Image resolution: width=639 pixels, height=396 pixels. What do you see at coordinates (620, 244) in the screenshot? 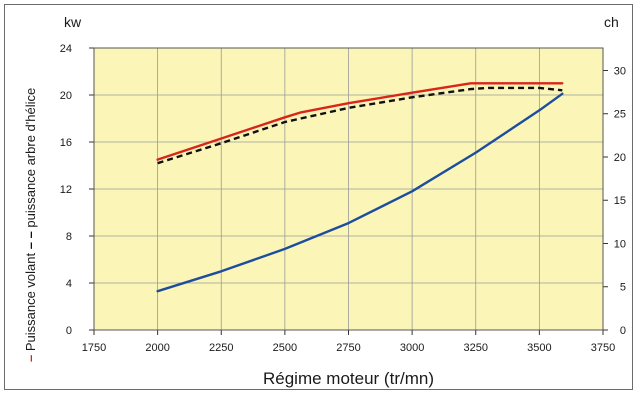
I see `y-right-tick-label: 10` at bounding box center [620, 244].